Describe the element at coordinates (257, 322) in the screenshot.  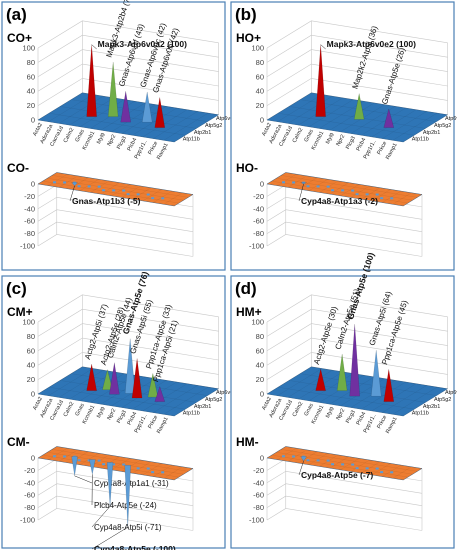
I see `y-tick-label: 100` at that location.